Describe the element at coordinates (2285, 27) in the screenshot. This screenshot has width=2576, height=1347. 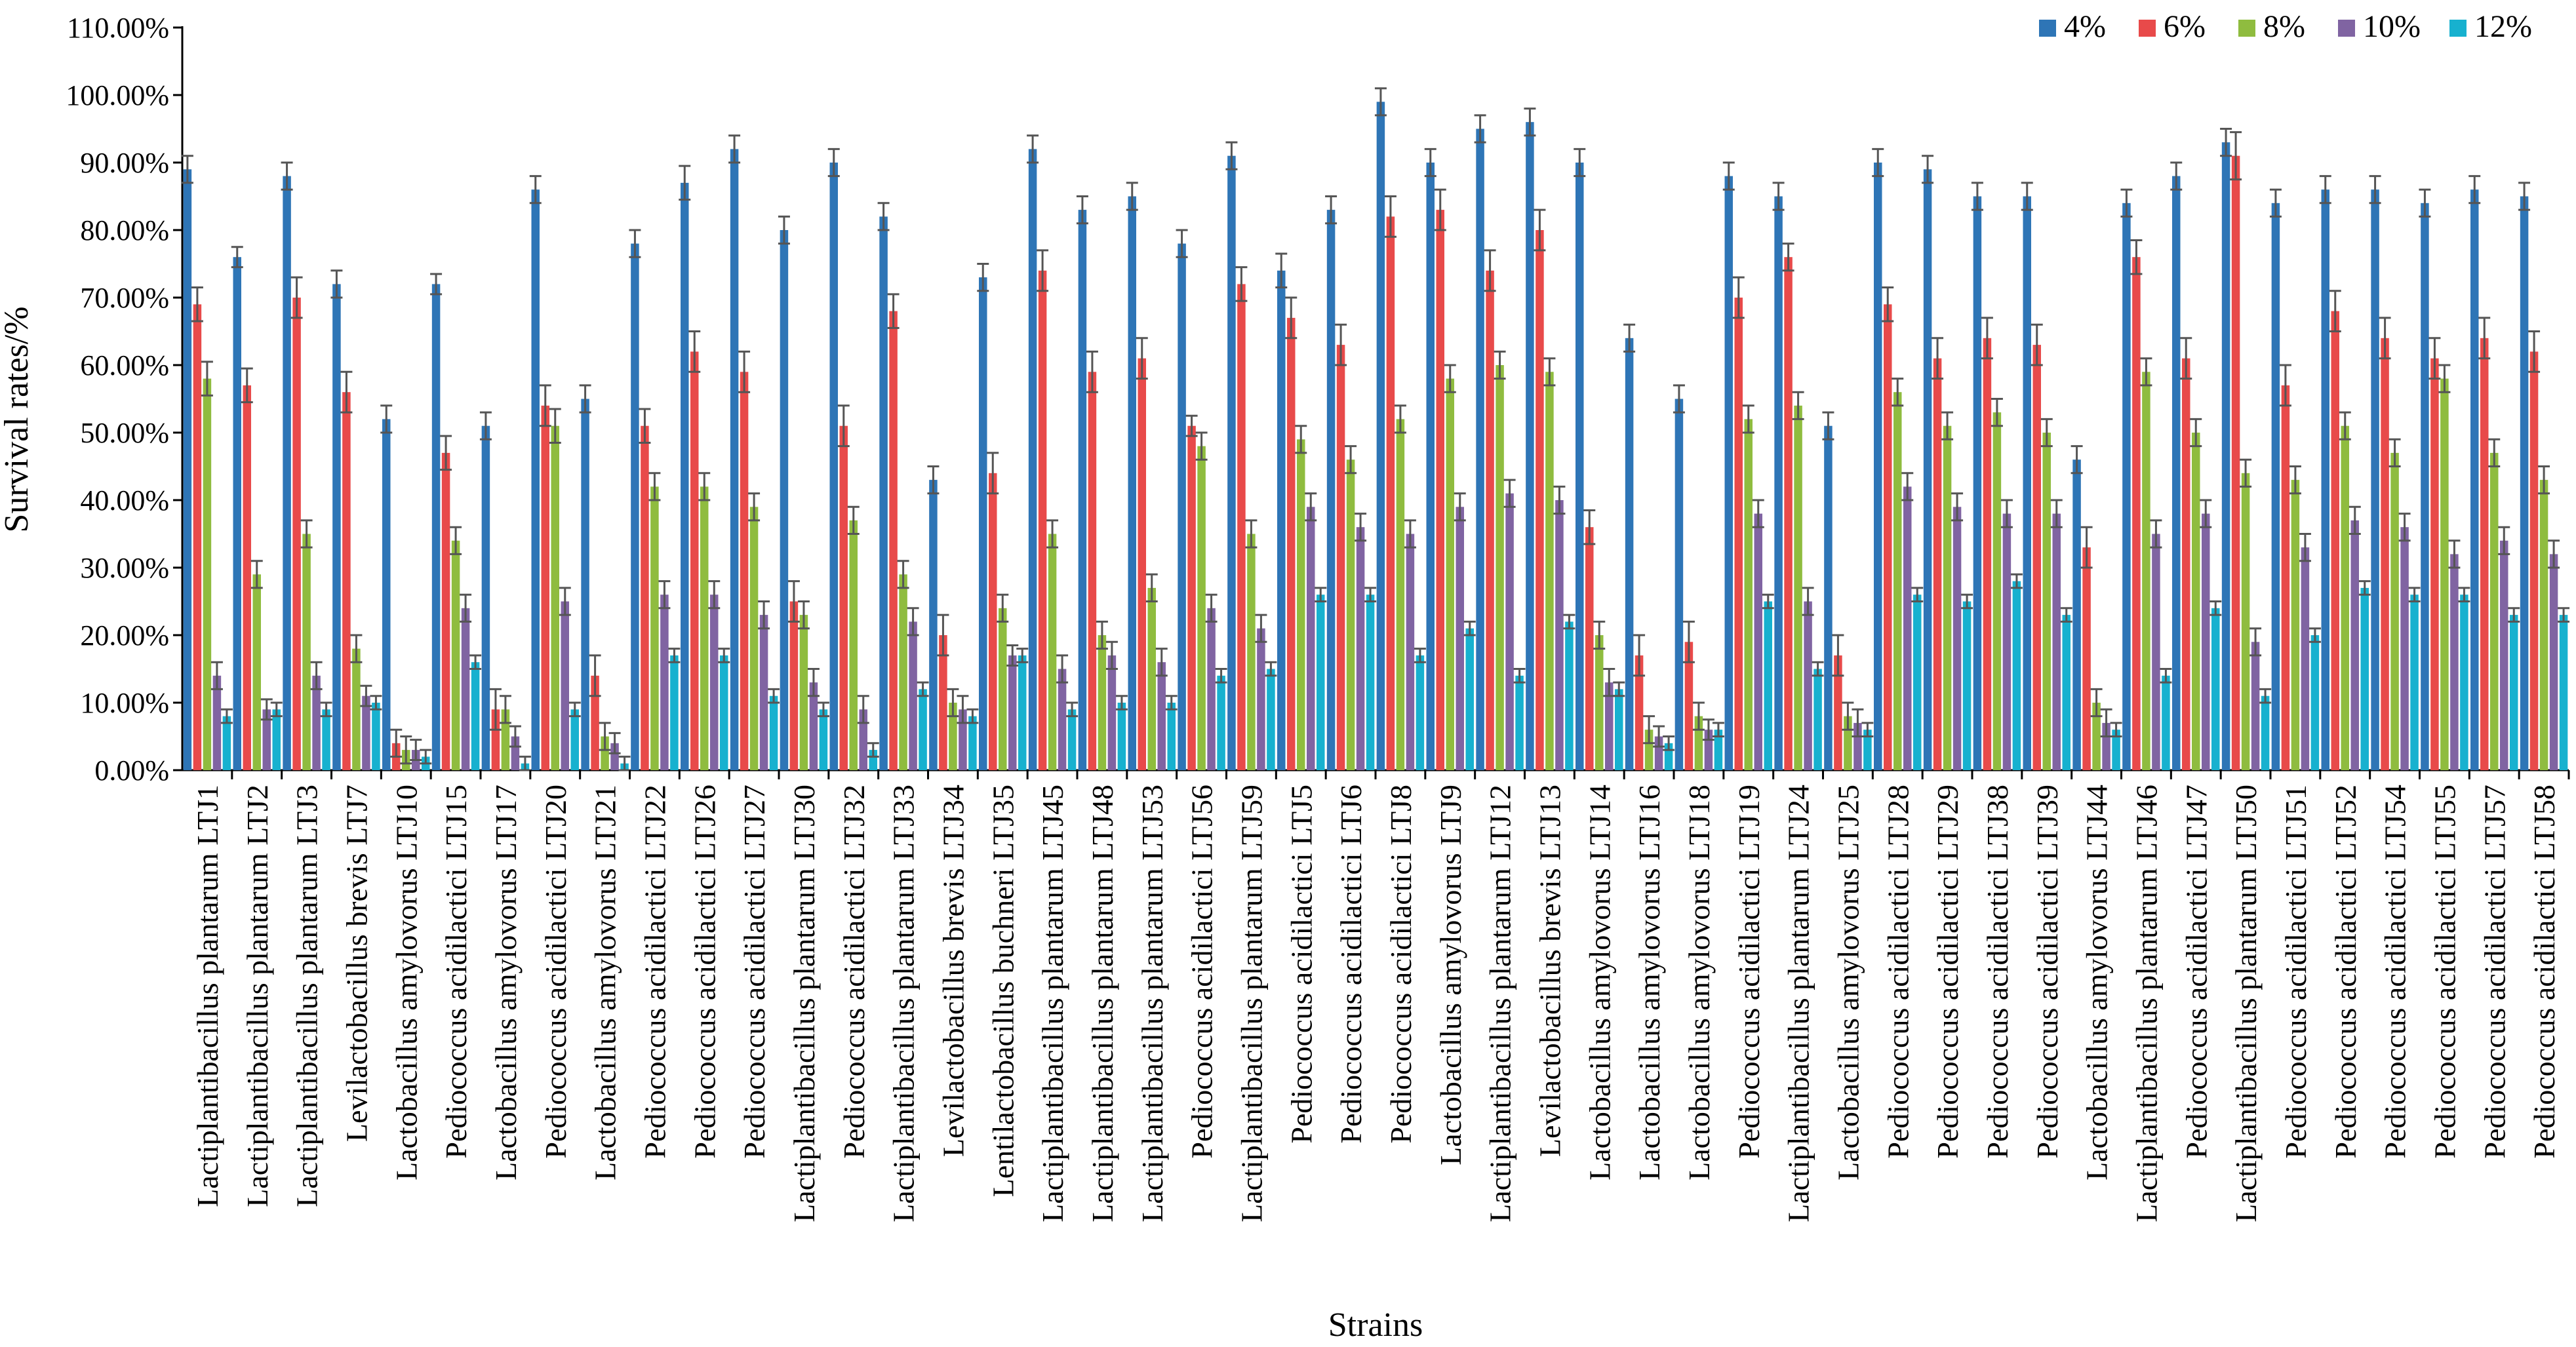
I see `legend: 4% 6% 8% 10% 12%` at that location.